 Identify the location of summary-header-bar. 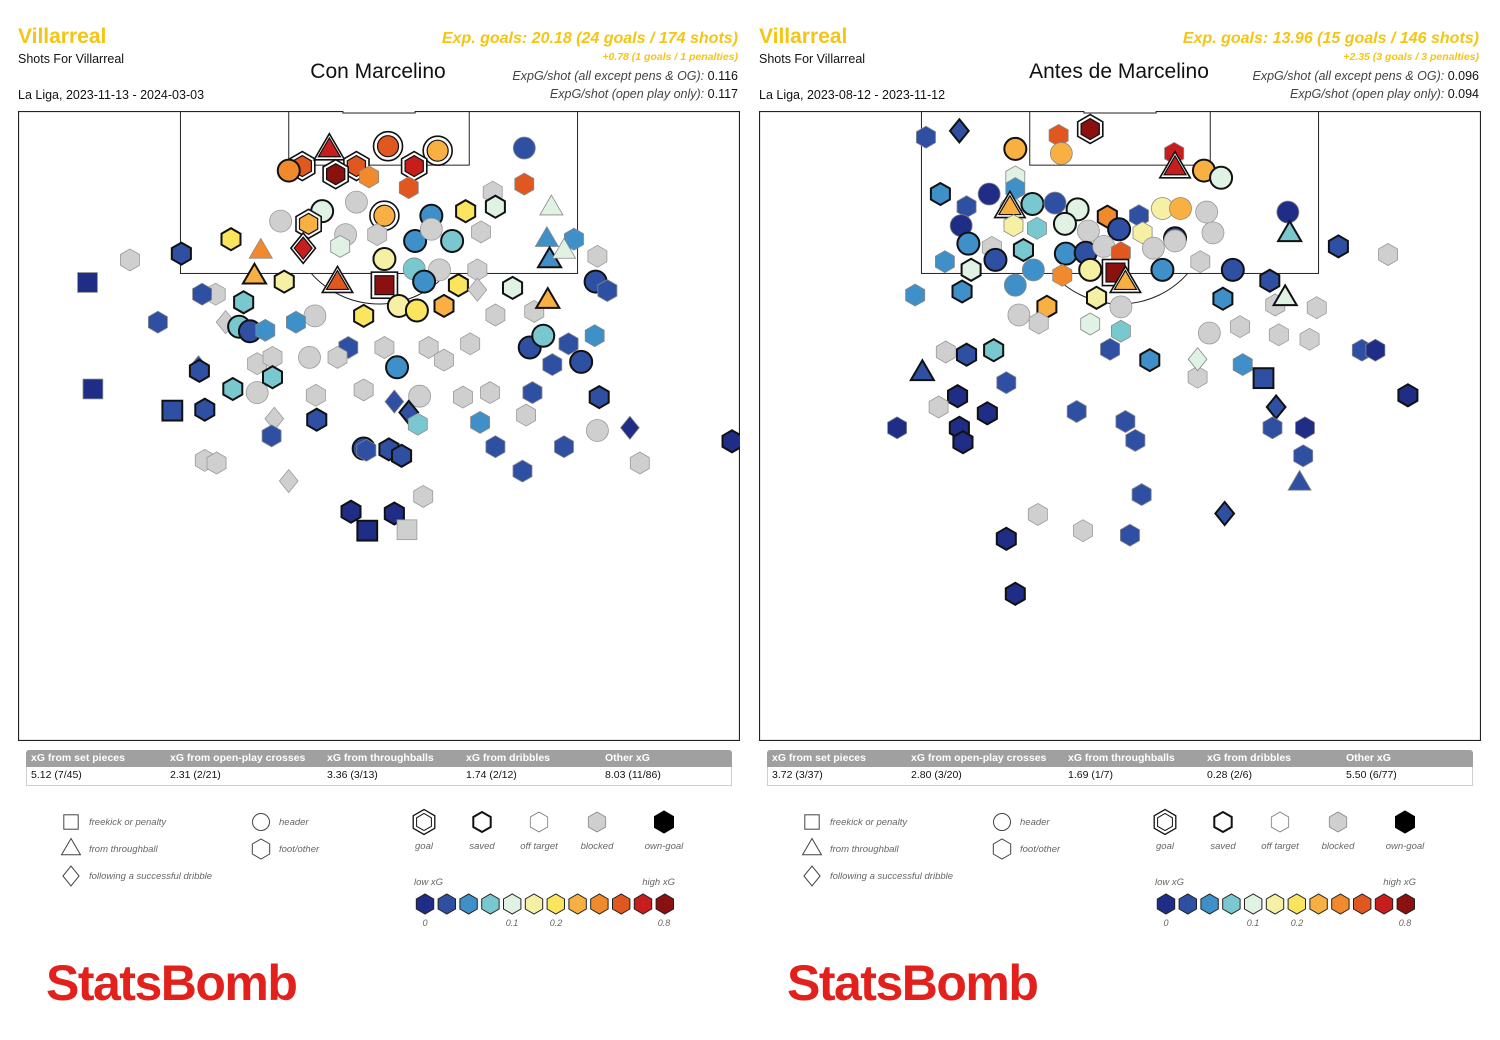
(379, 758).